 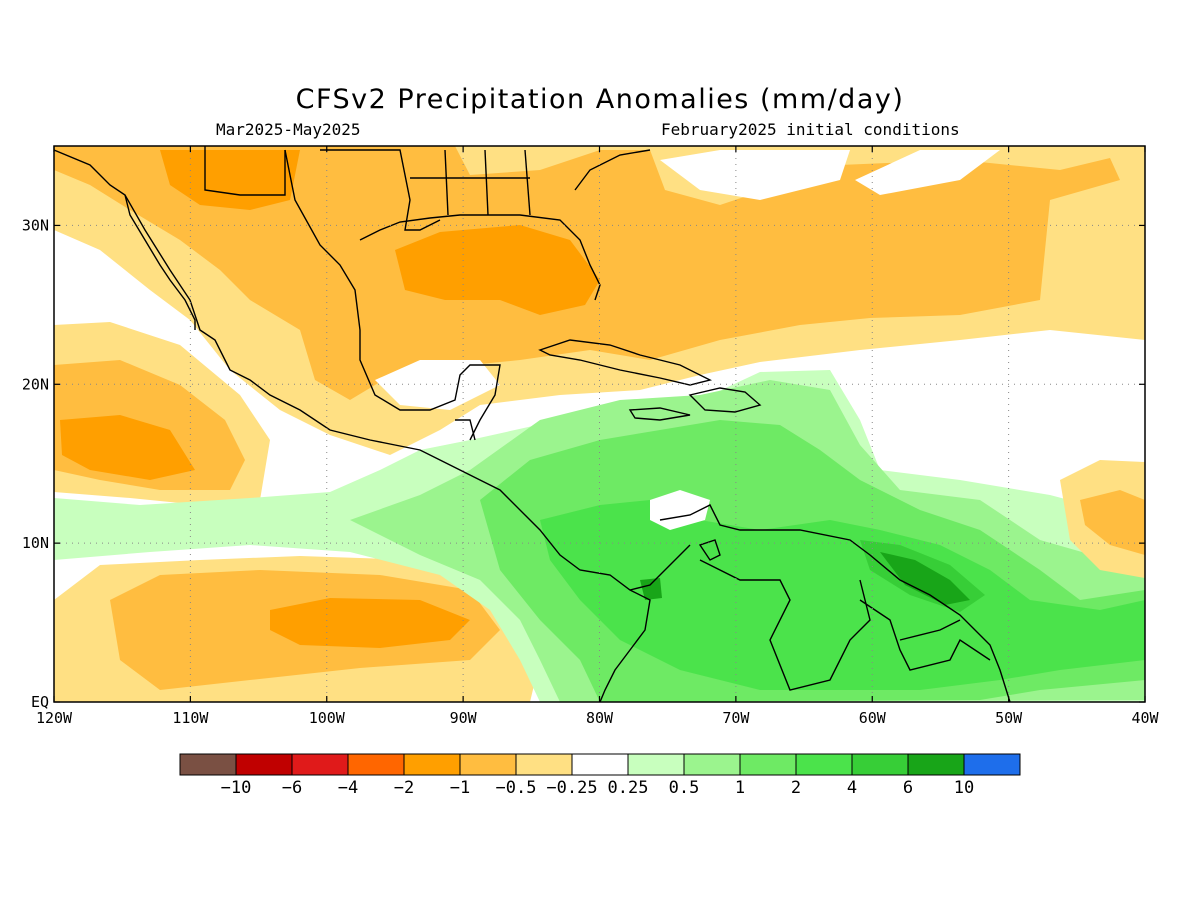 I want to click on lon-tick-label: 100W, so click(x=327, y=718).